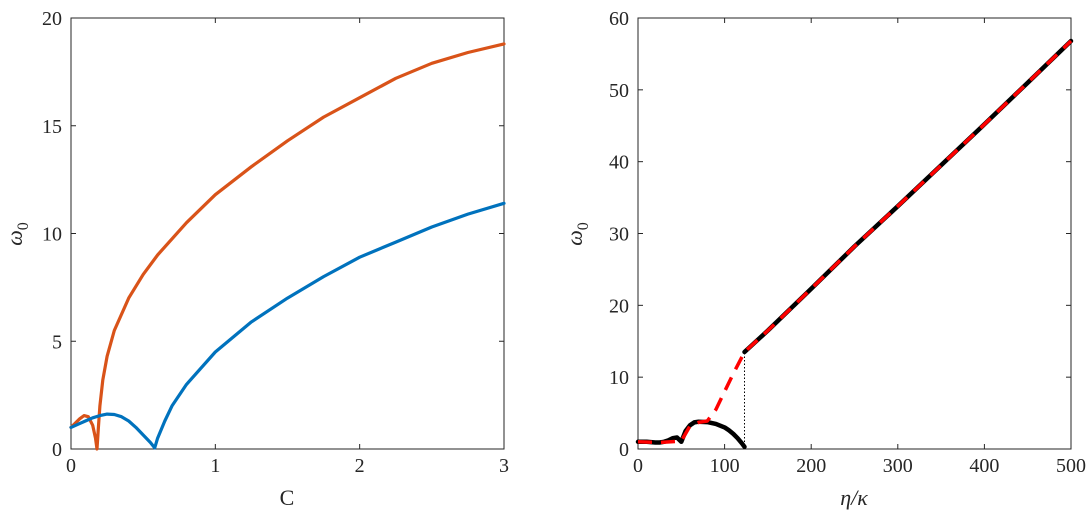 This screenshot has height=526, width=1091. What do you see at coordinates (638, 466) in the screenshot?
I see `right-x-tick-label: 0` at bounding box center [638, 466].